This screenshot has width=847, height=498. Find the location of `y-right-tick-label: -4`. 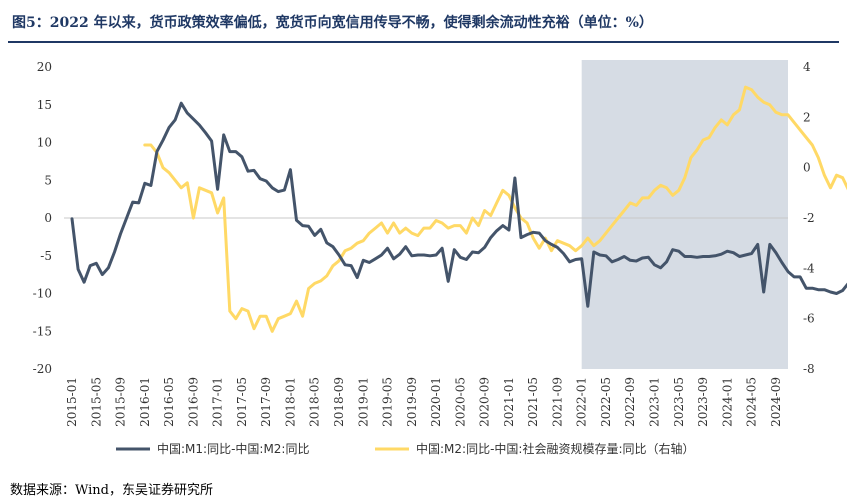

y-right-tick-label: -4 is located at coordinates (809, 268).